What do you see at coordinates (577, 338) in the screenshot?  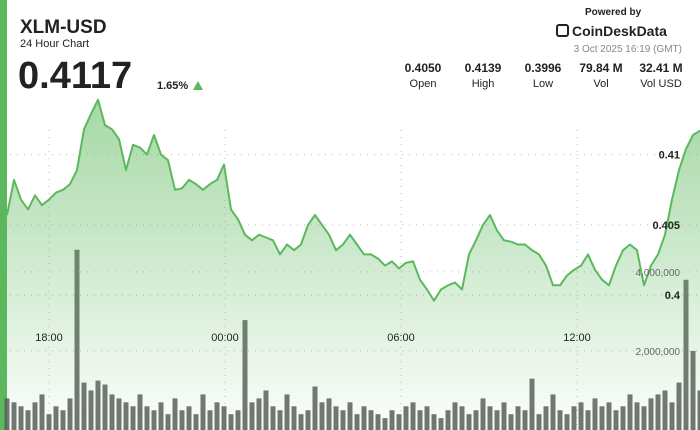 I see `x-tick-label: 12:00` at bounding box center [577, 338].